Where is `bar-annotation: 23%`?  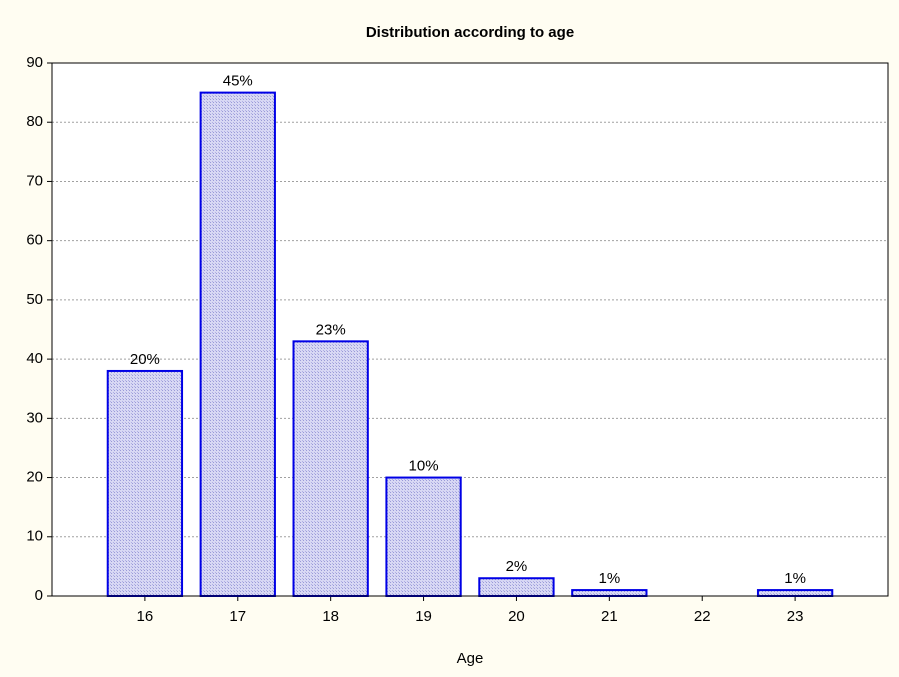 bar-annotation: 23% is located at coordinates (331, 329).